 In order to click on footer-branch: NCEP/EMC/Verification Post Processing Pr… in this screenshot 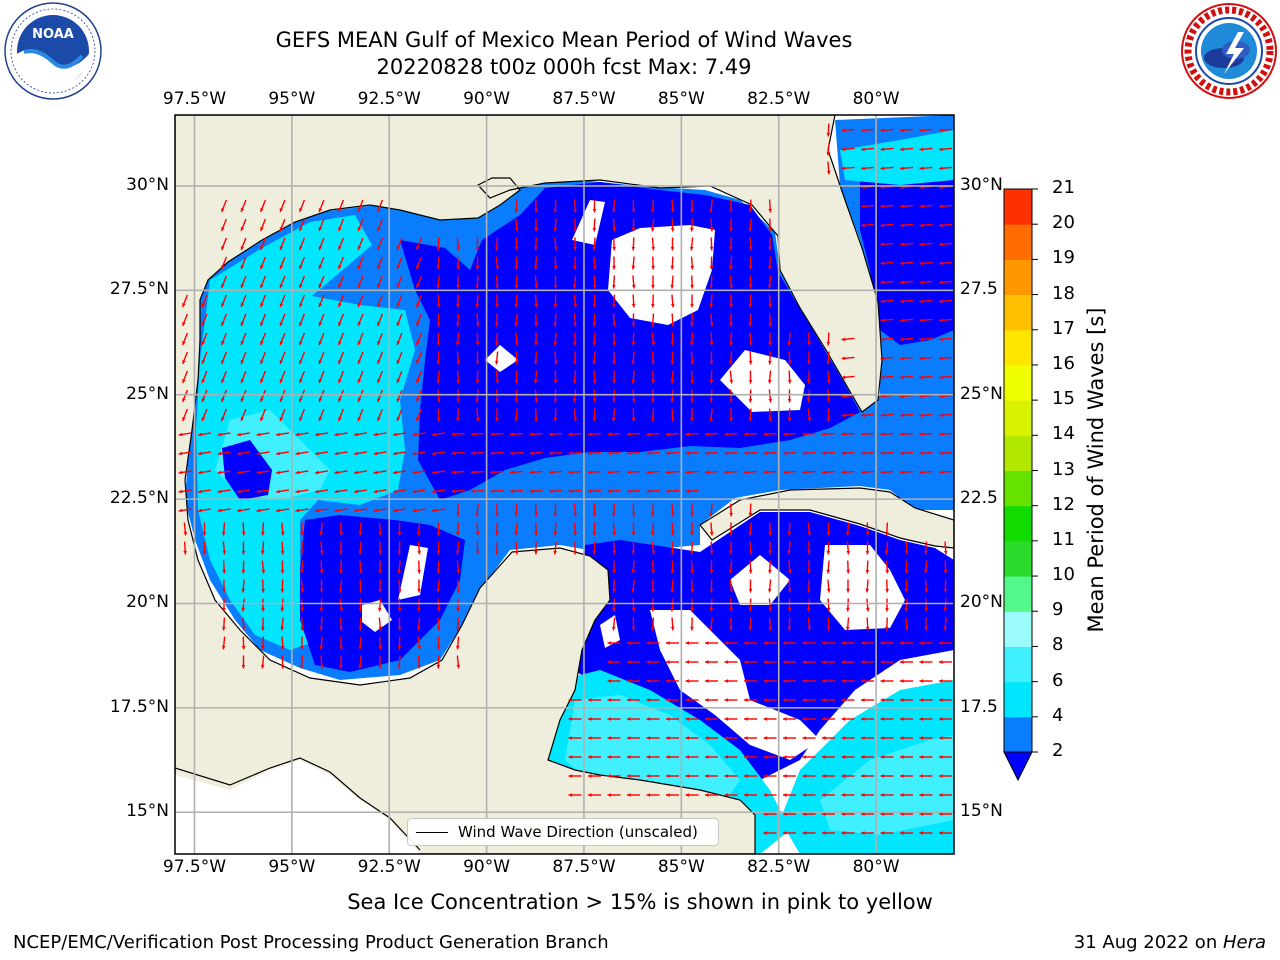, I will do `click(311, 942)`.